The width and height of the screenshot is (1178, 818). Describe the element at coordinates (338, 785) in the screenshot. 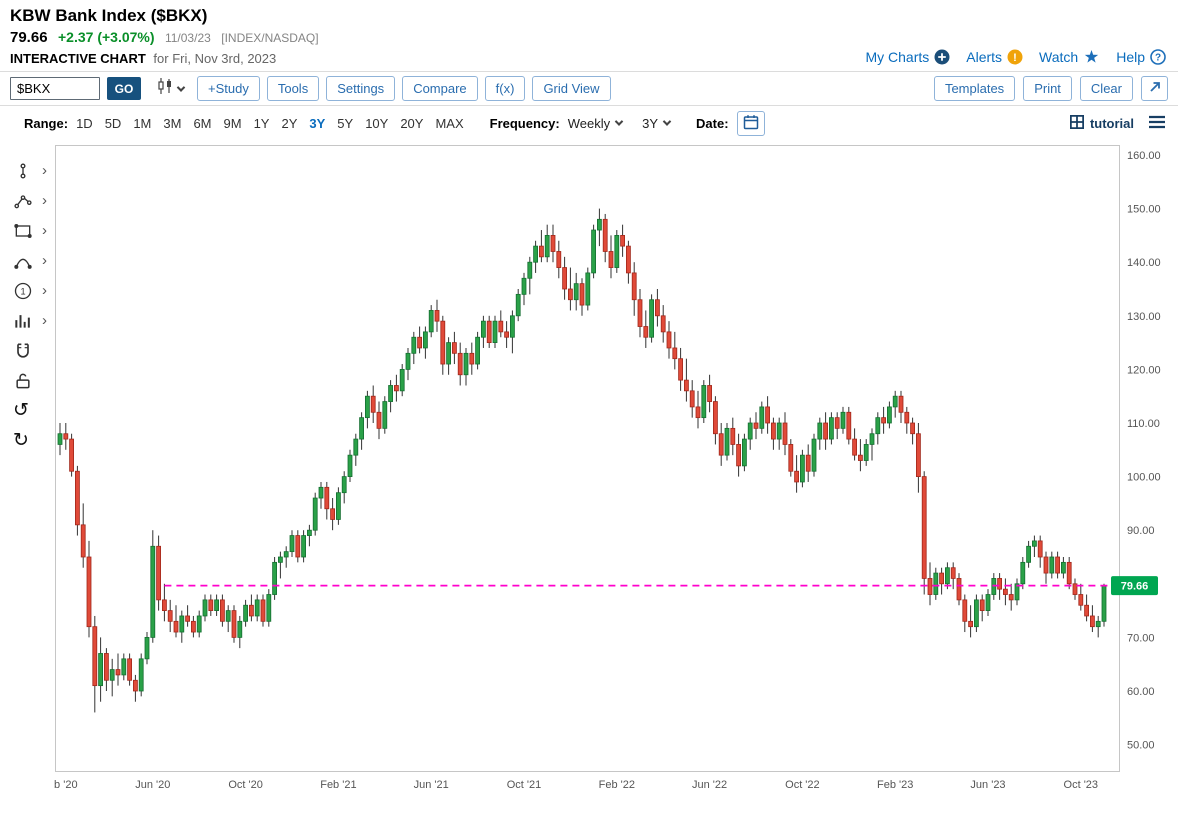

I see `x-tick-label: Feb '21` at that location.